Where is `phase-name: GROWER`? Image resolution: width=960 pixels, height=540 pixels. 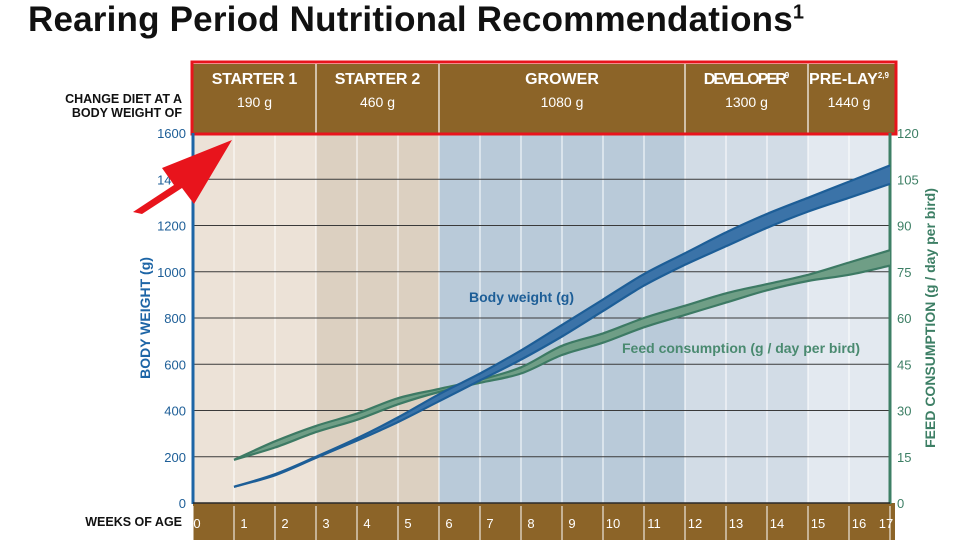 phase-name: GROWER is located at coordinates (562, 79).